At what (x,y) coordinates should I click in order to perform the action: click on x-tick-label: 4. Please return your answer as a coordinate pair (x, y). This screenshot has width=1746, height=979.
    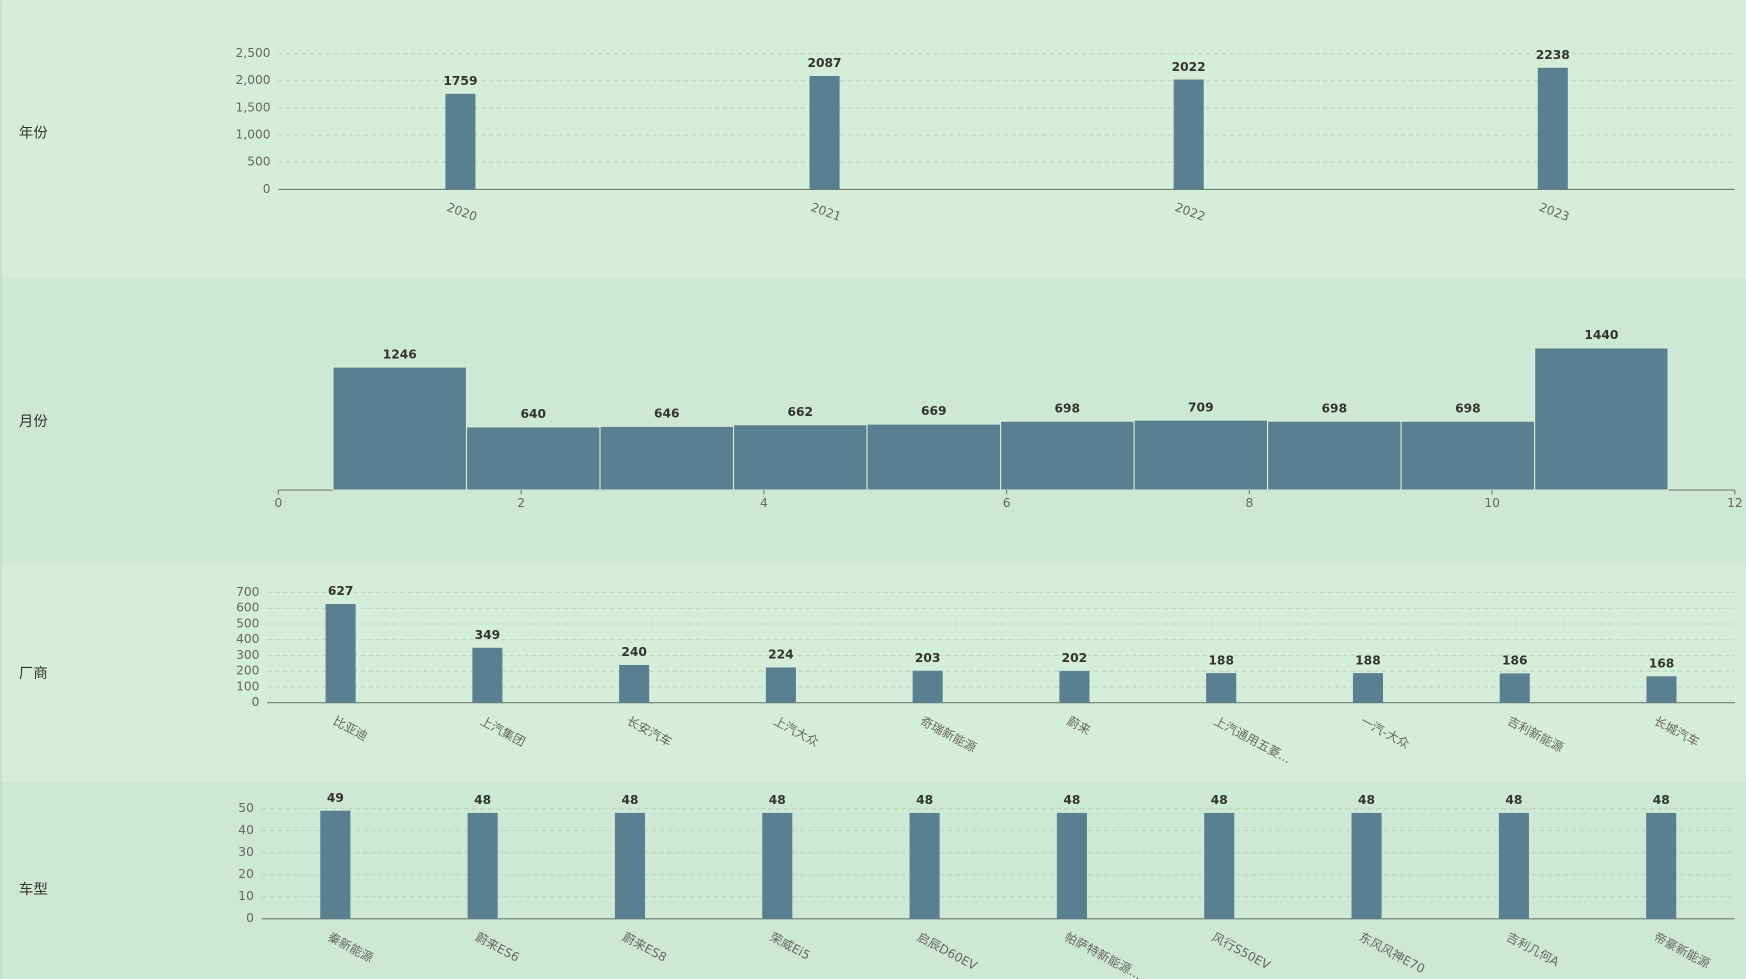
    Looking at the image, I should click on (764, 503).